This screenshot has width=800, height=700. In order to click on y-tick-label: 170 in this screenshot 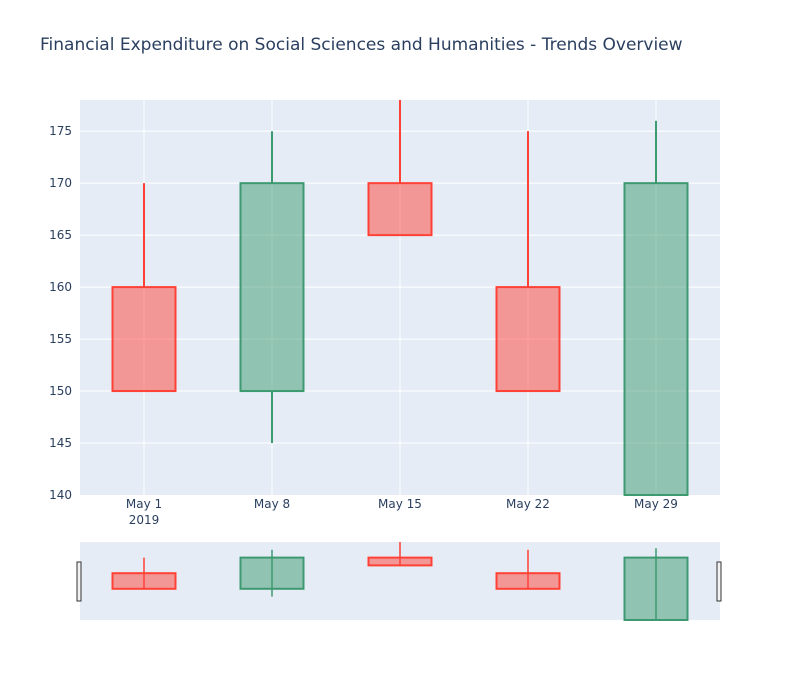, I will do `click(60, 183)`.